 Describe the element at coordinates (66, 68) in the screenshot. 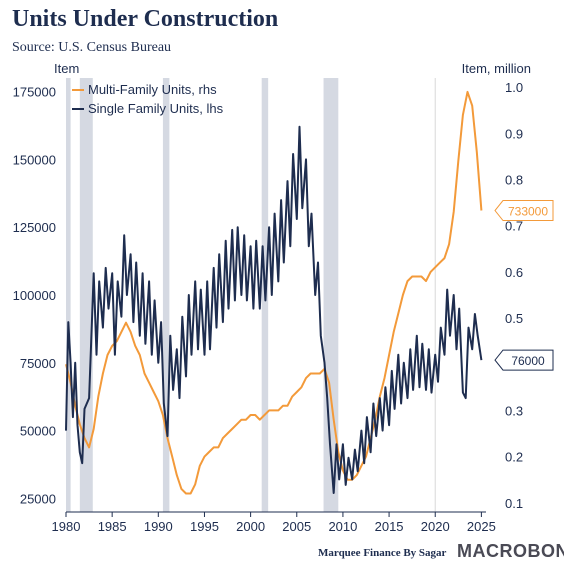

I see `y-axis-label-left: Item` at that location.